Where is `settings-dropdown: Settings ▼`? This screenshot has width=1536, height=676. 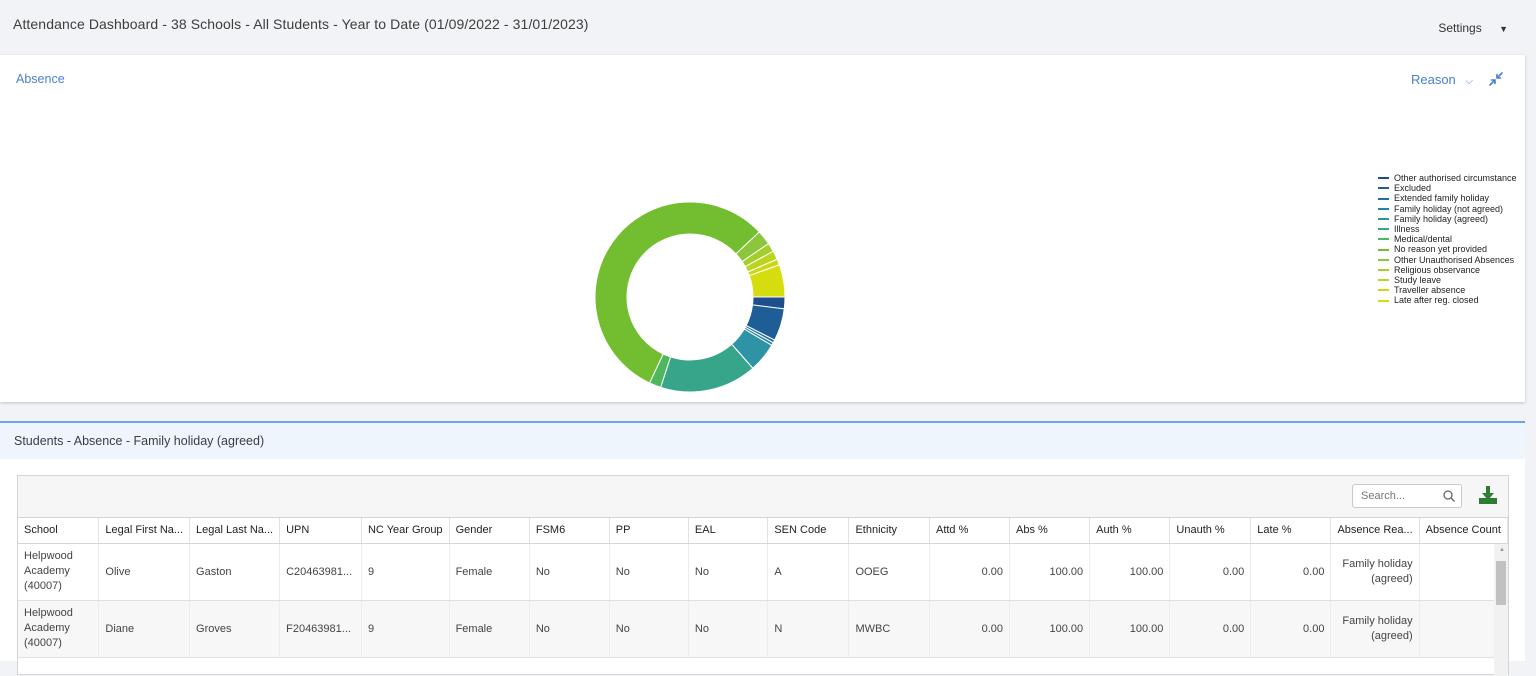 settings-dropdown: Settings ▼ is located at coordinates (1473, 28).